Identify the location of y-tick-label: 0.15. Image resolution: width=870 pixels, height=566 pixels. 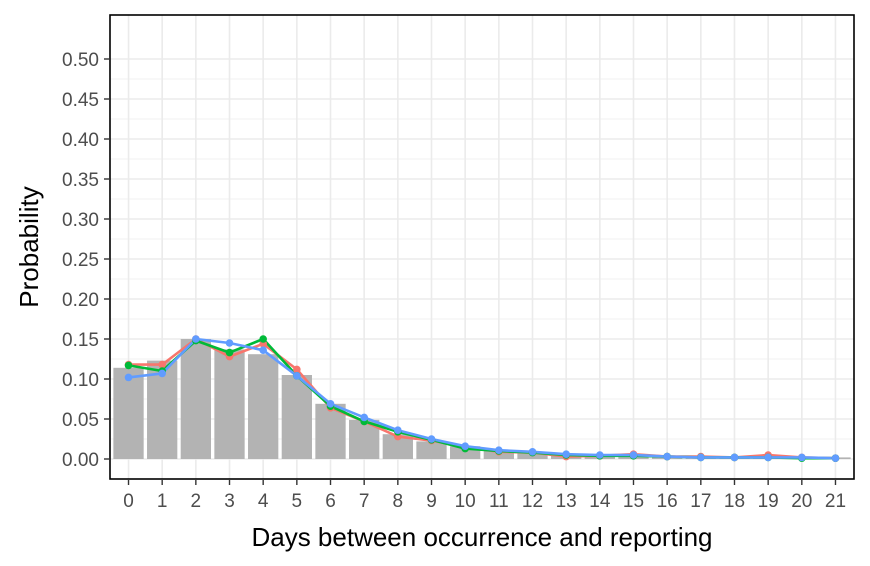
(80, 340).